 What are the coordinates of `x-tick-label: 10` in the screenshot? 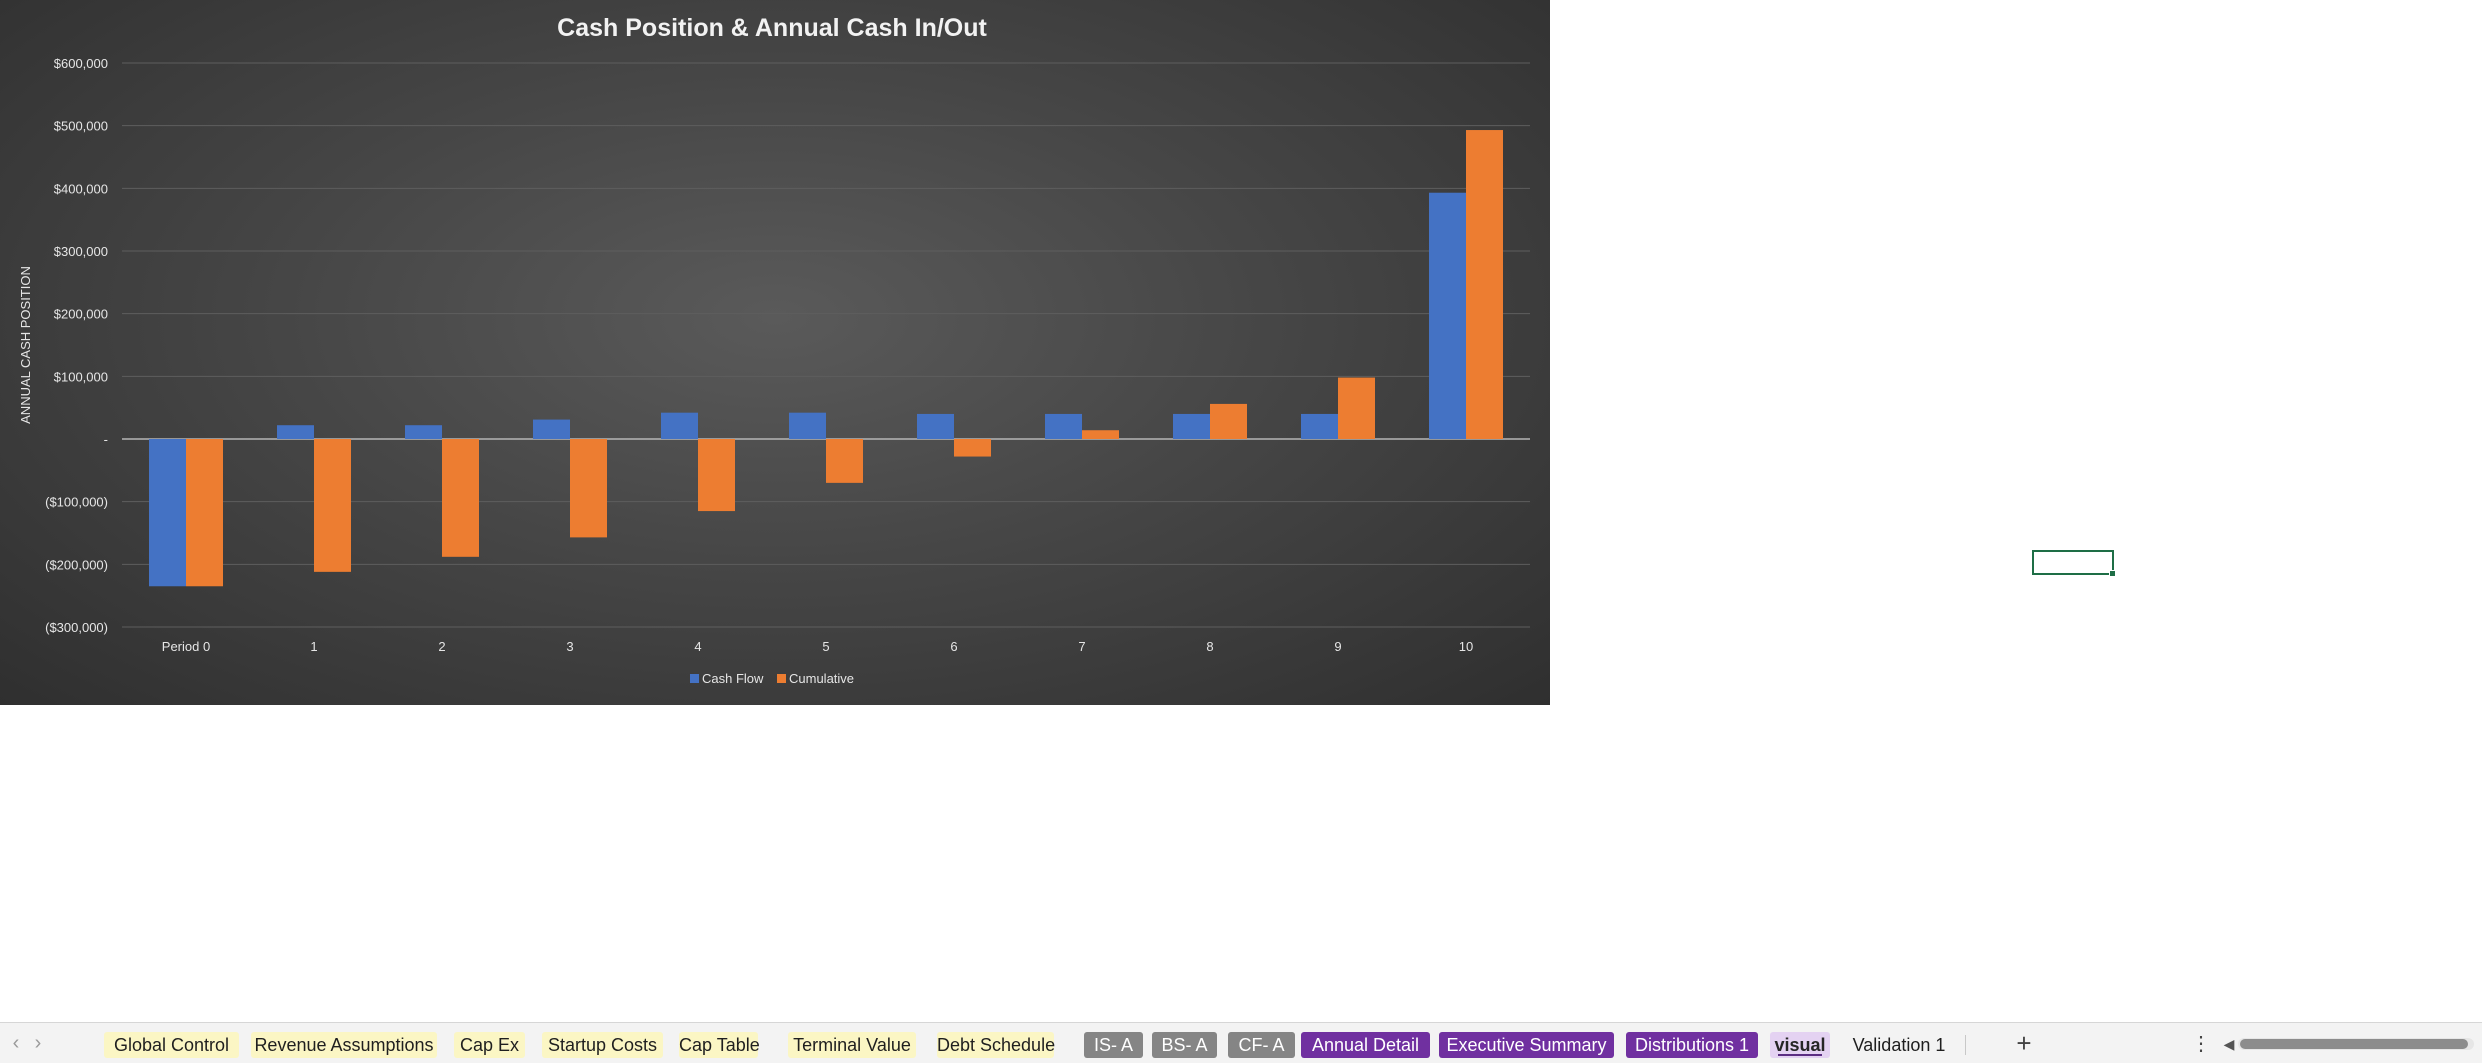 It's located at (1466, 646).